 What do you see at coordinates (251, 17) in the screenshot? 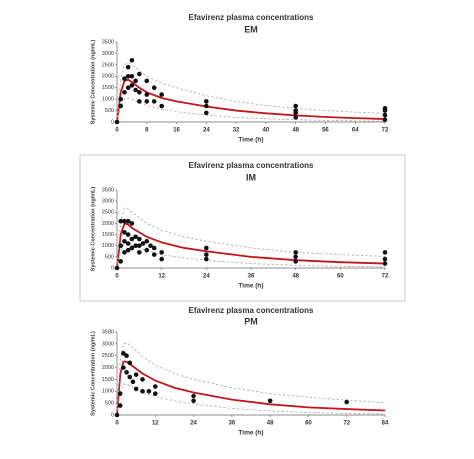
I see `chart-title: Efavirenz plasma concentrations` at bounding box center [251, 17].